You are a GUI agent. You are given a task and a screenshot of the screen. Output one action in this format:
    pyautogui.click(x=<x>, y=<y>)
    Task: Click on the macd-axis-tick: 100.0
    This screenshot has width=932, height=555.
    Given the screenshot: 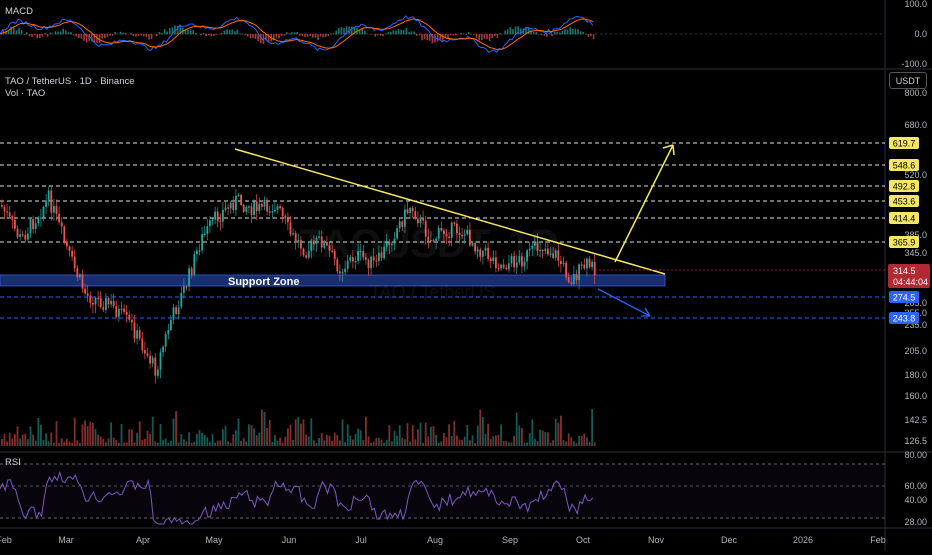 What is the action you would take?
    pyautogui.click(x=915, y=4)
    